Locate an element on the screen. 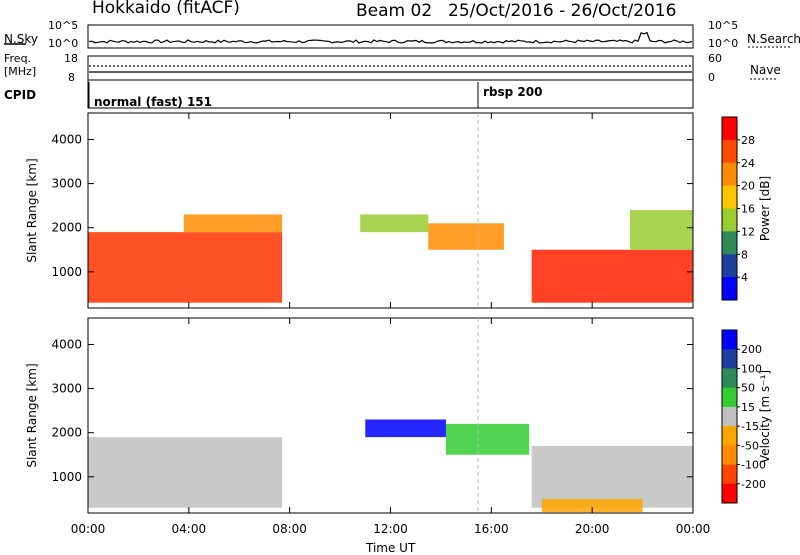 The image size is (800, 555). freq-panel is located at coordinates (390, 68).